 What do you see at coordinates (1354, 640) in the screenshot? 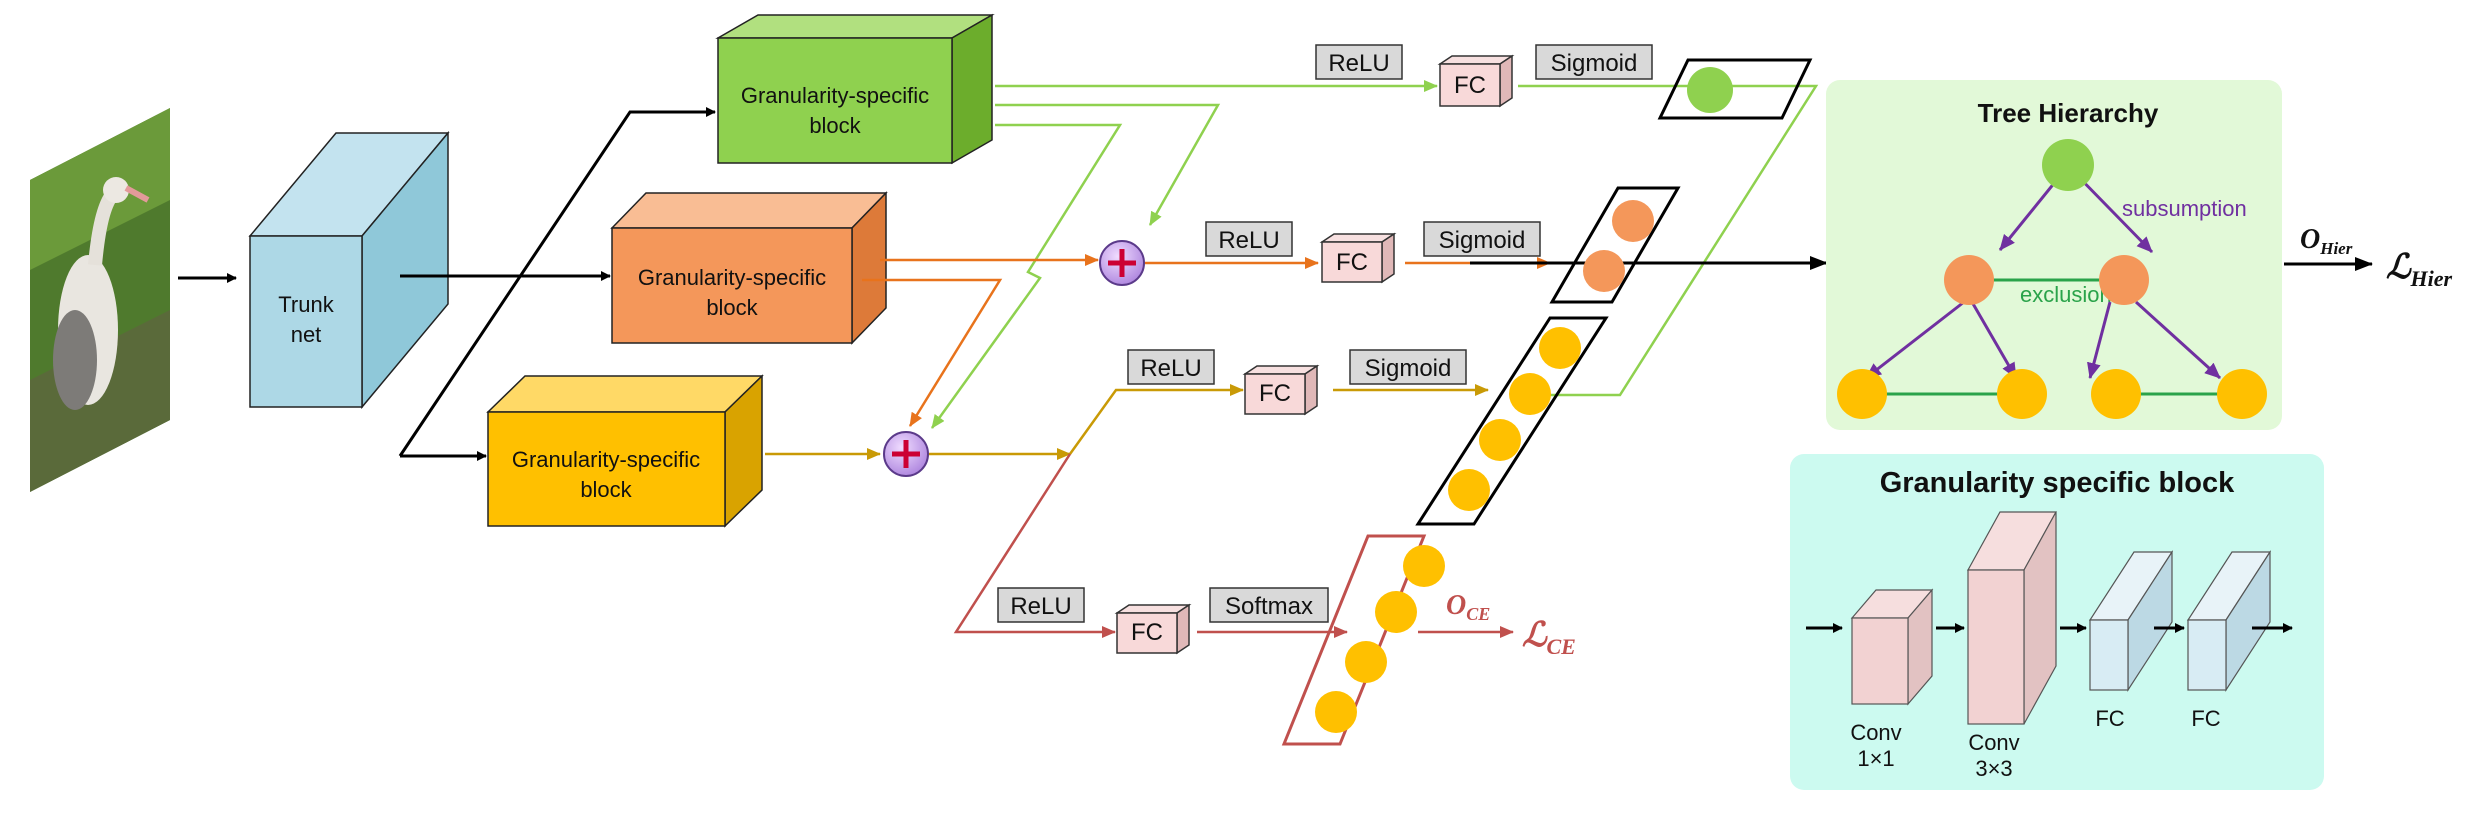
I see `output-vector-softmax` at bounding box center [1354, 640].